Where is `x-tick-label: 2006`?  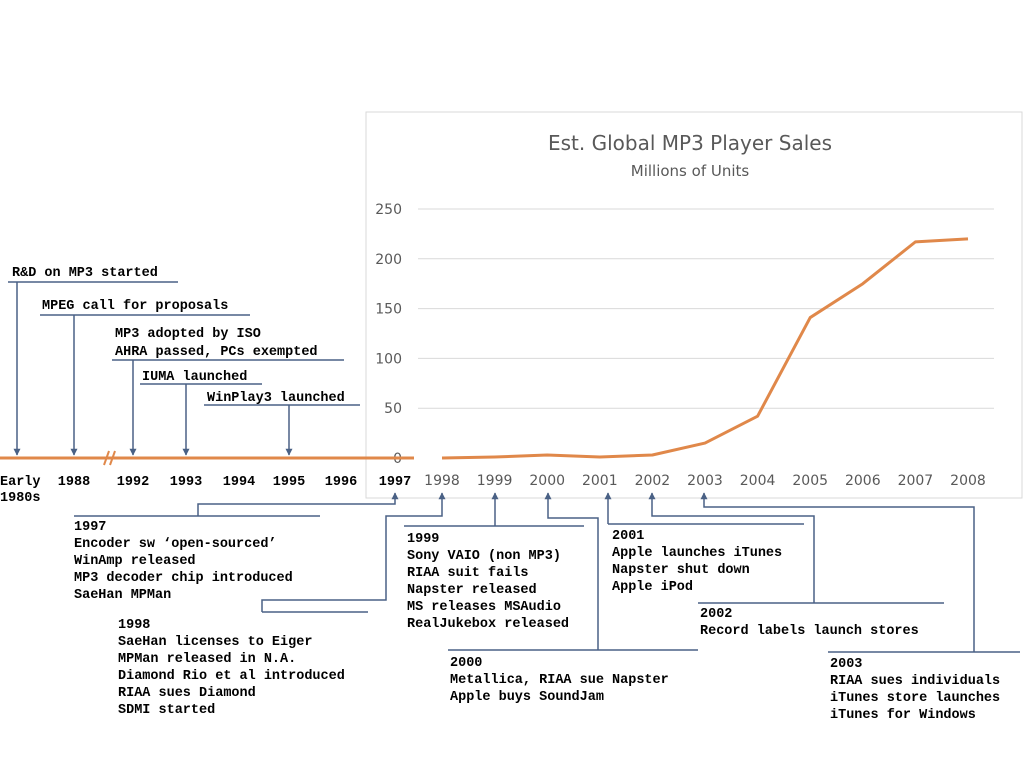 x-tick-label: 2006 is located at coordinates (863, 481).